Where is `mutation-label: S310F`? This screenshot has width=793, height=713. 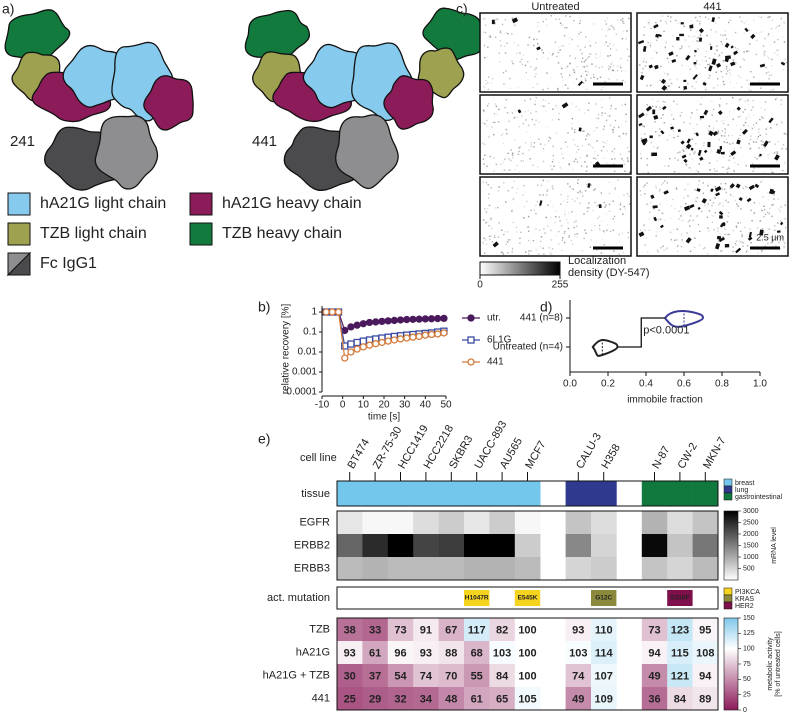 mutation-label: S310F is located at coordinates (679, 598).